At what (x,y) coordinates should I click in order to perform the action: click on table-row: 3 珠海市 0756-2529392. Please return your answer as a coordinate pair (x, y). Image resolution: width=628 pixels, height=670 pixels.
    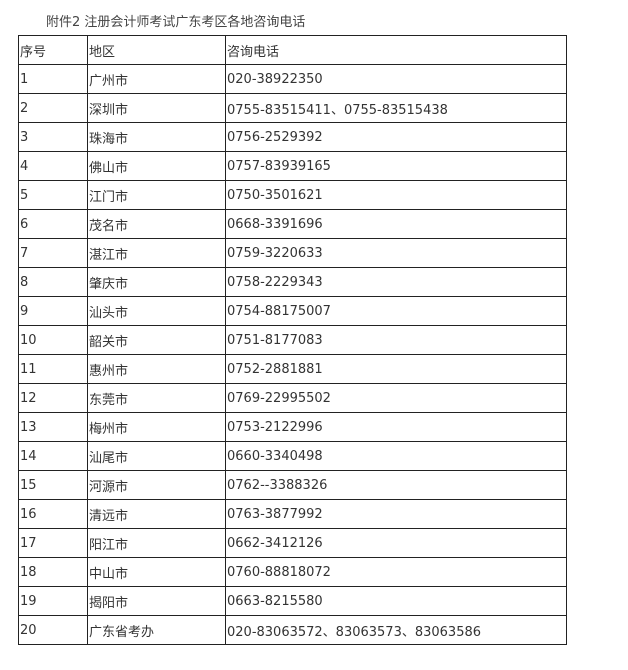
    Looking at the image, I should click on (292, 137).